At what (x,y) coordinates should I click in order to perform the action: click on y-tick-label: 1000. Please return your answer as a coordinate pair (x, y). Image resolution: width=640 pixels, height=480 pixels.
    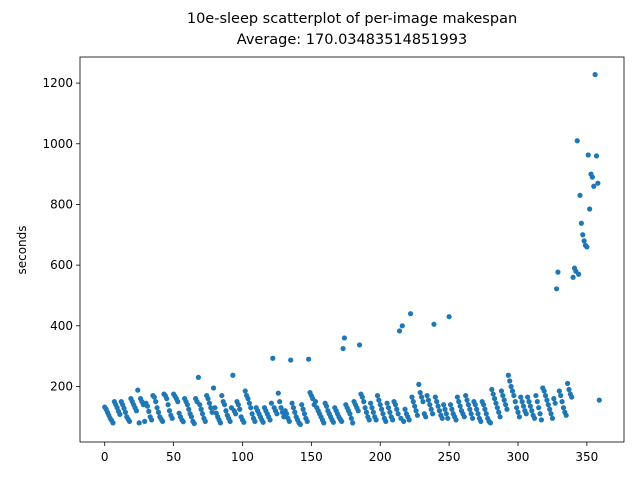
    Looking at the image, I should click on (57, 144).